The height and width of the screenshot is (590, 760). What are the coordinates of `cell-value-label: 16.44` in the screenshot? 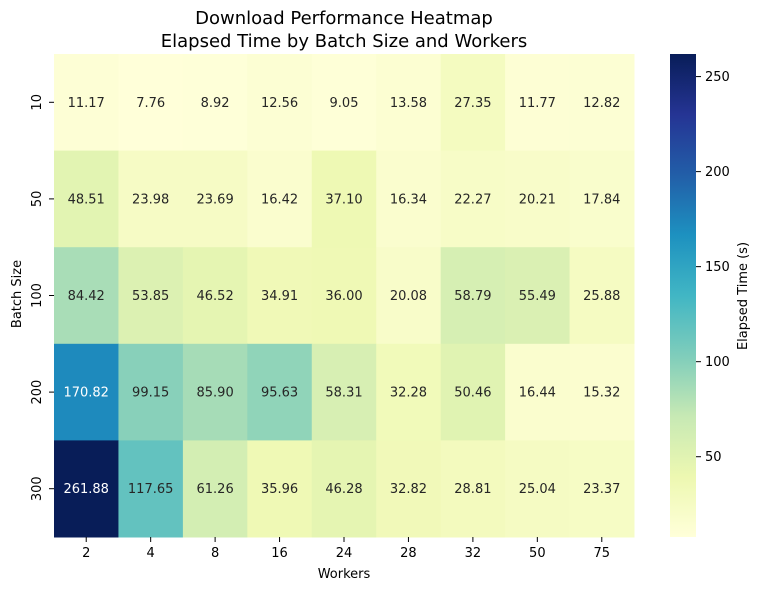 It's located at (537, 393).